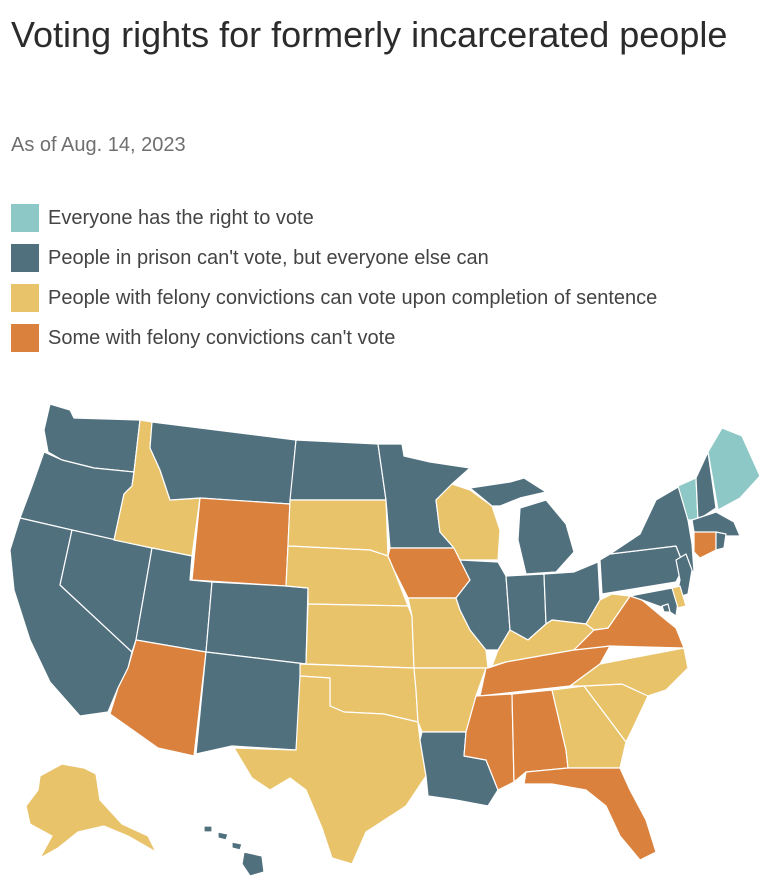 The width and height of the screenshot is (770, 884). Describe the element at coordinates (25, 218) in the screenshot. I see `legend-swatch-all` at that location.